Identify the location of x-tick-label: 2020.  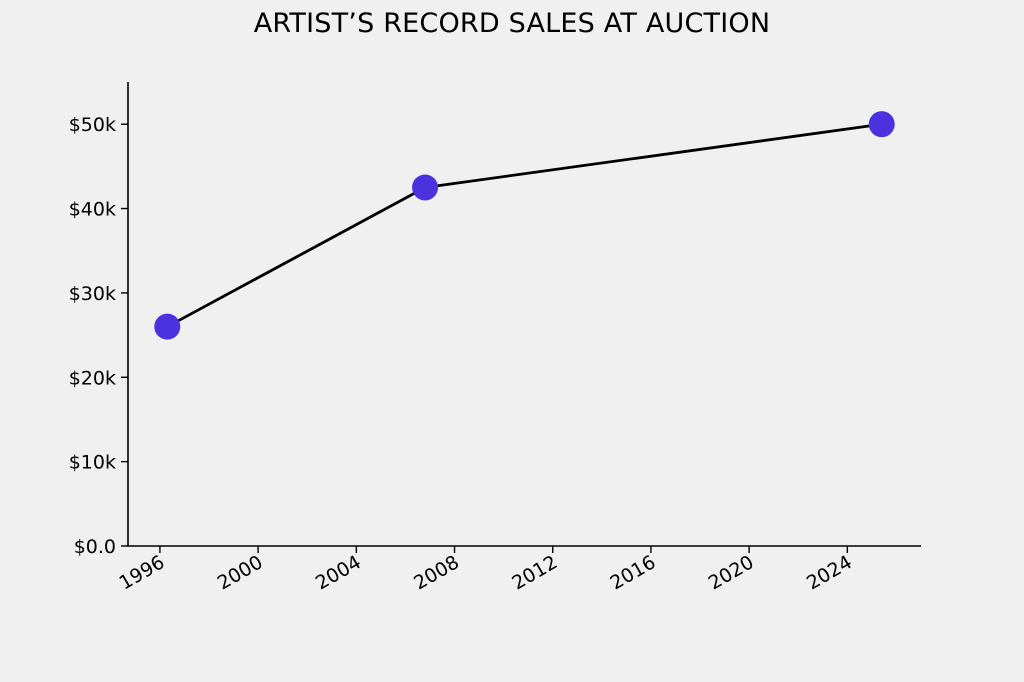
(731, 572).